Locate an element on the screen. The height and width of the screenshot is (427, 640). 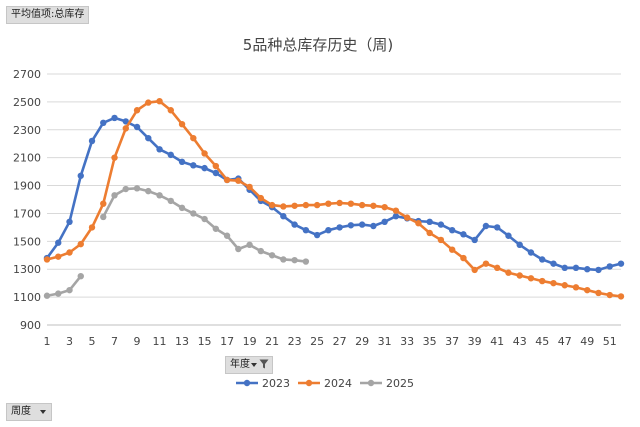
week-field-label: 周度 is located at coordinates (21, 411).